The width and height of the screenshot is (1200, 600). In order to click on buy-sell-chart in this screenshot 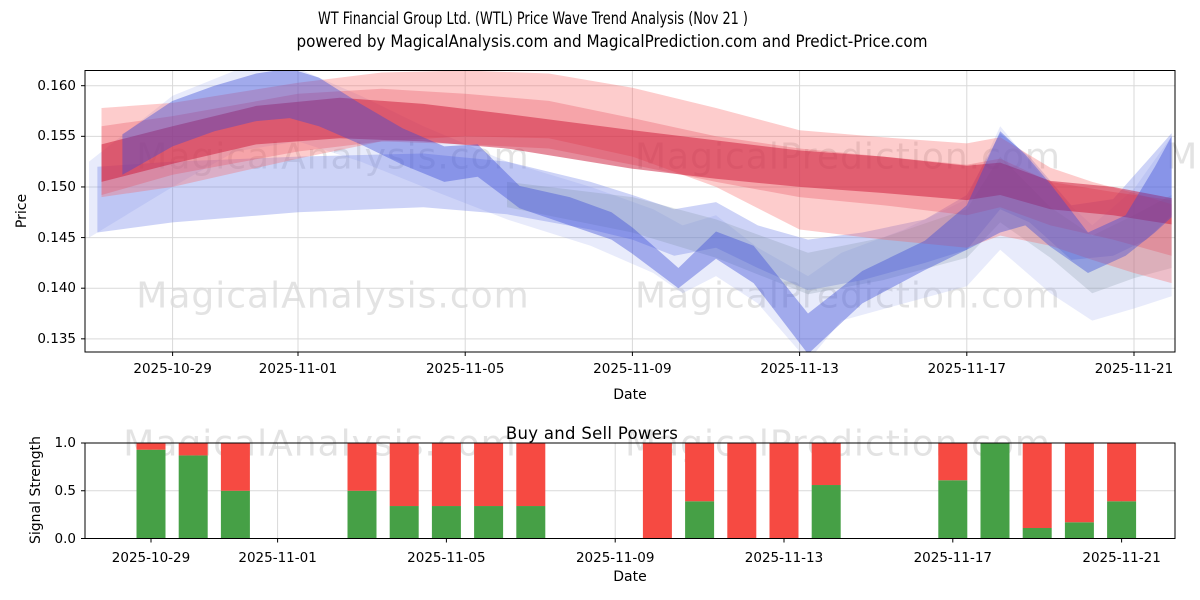, I will do `click(636, 491)`.